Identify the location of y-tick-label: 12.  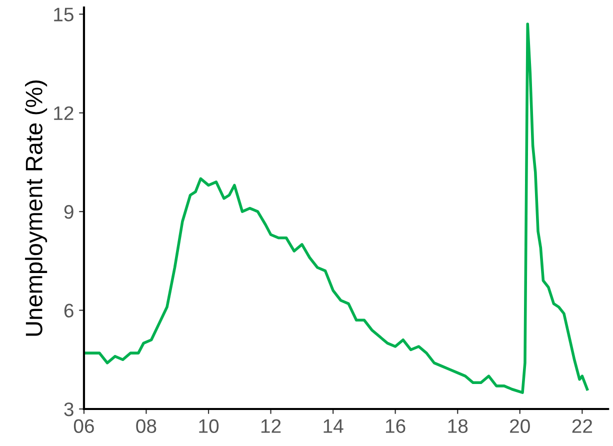
(64, 113).